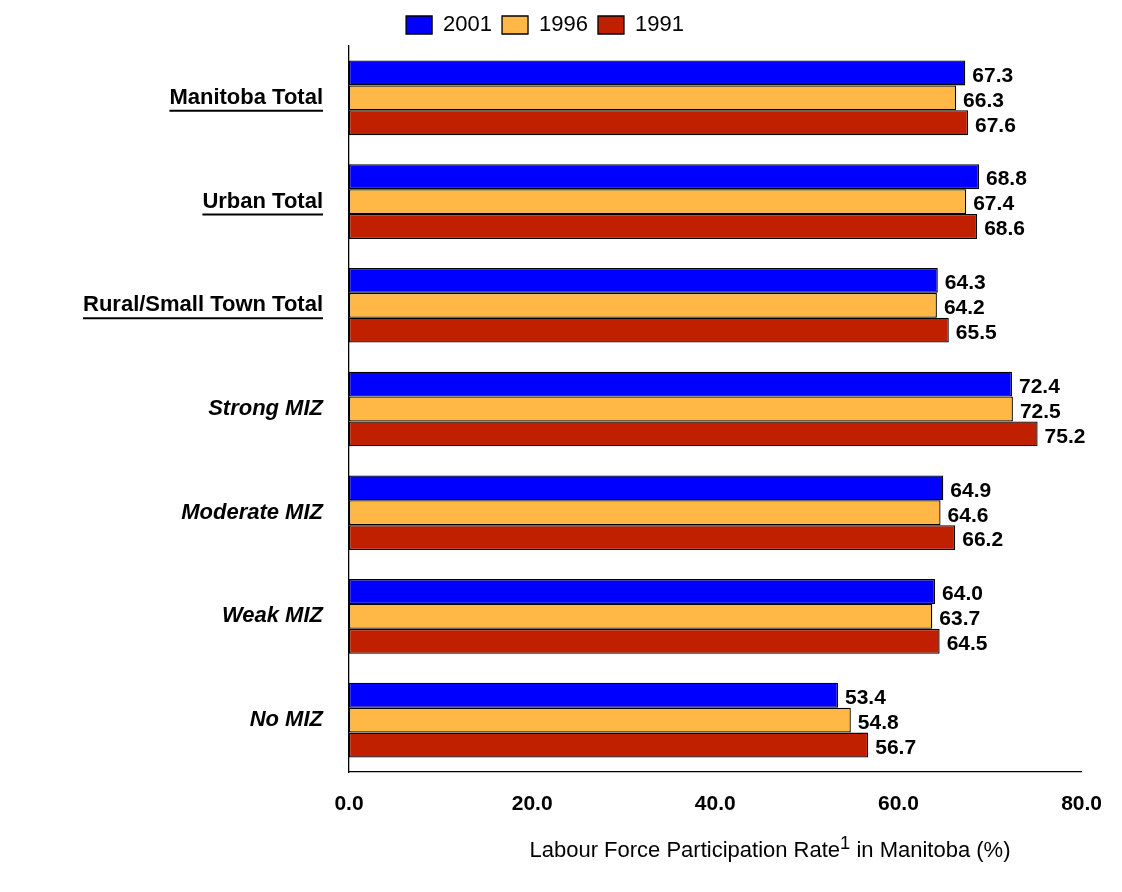 This screenshot has width=1122, height=892. I want to click on data-label: 72.4, so click(1039, 385).